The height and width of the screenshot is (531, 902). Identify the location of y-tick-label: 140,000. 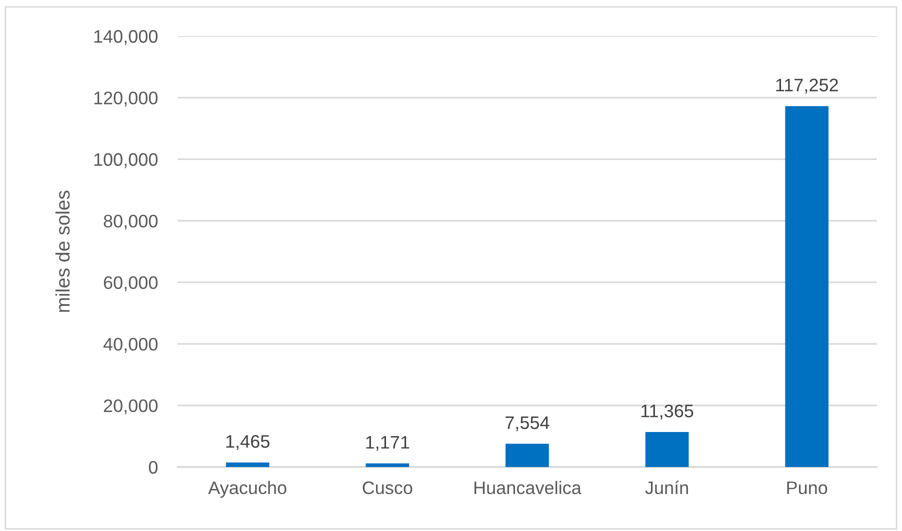
(126, 37).